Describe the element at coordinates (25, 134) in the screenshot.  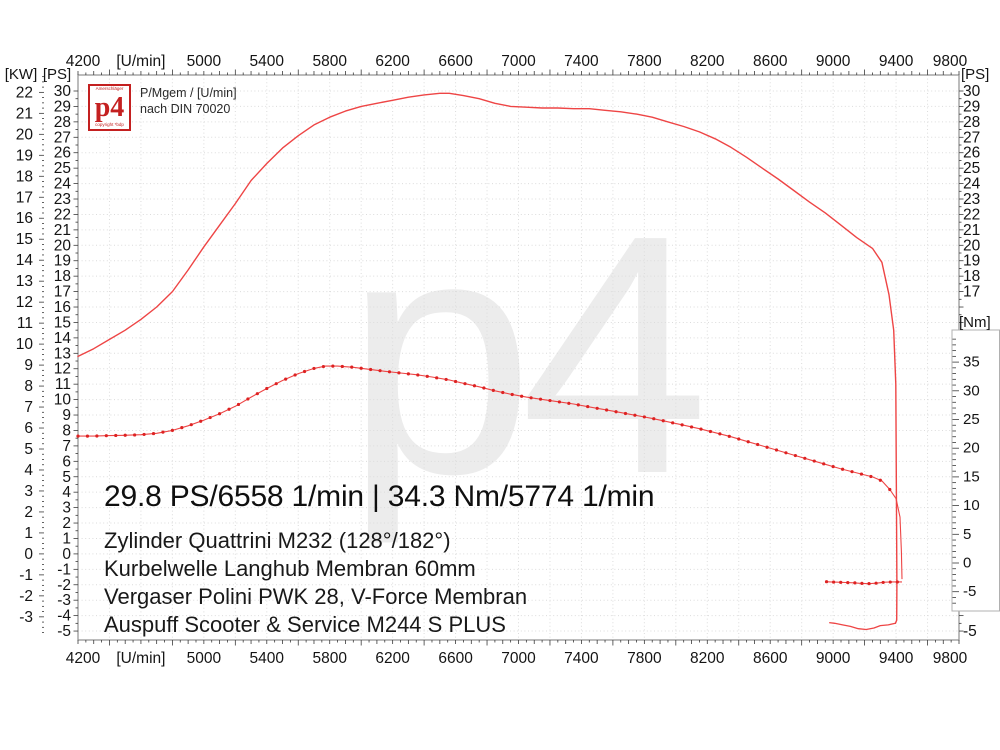
I see `kw-axis-label: 20` at that location.